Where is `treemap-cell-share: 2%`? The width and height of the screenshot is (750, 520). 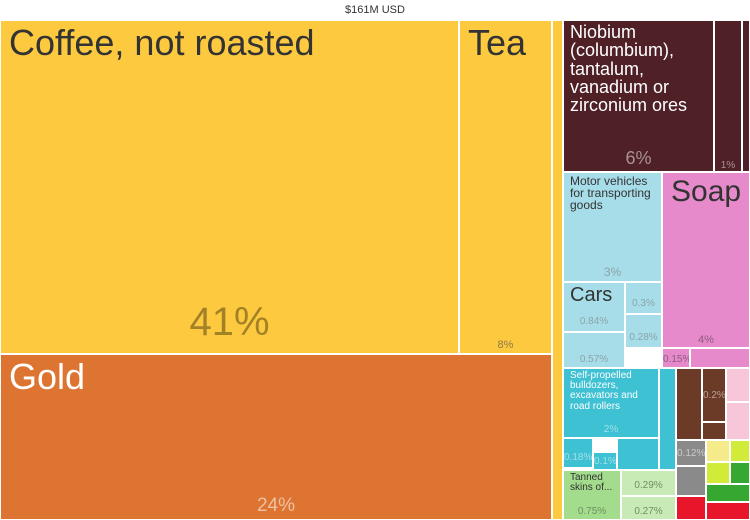
treemap-cell-share: 2% is located at coordinates (611, 429).